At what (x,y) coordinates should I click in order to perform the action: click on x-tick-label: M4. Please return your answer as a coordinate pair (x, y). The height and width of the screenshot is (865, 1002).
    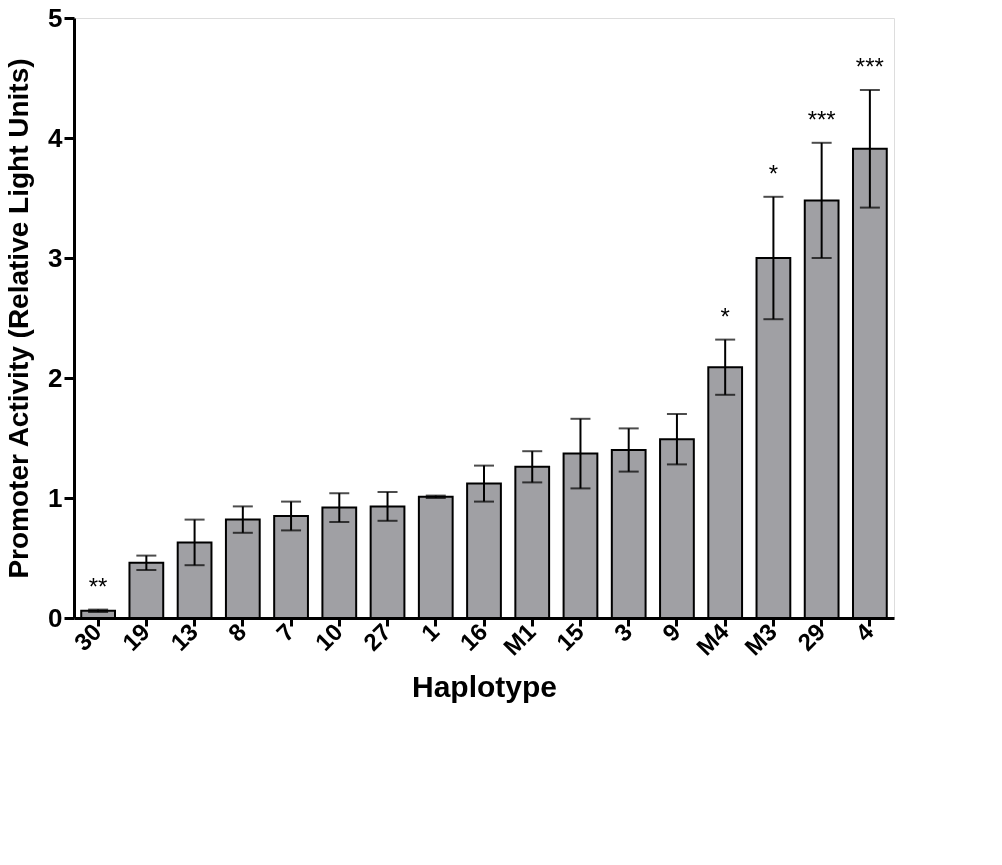
    Looking at the image, I should click on (712, 639).